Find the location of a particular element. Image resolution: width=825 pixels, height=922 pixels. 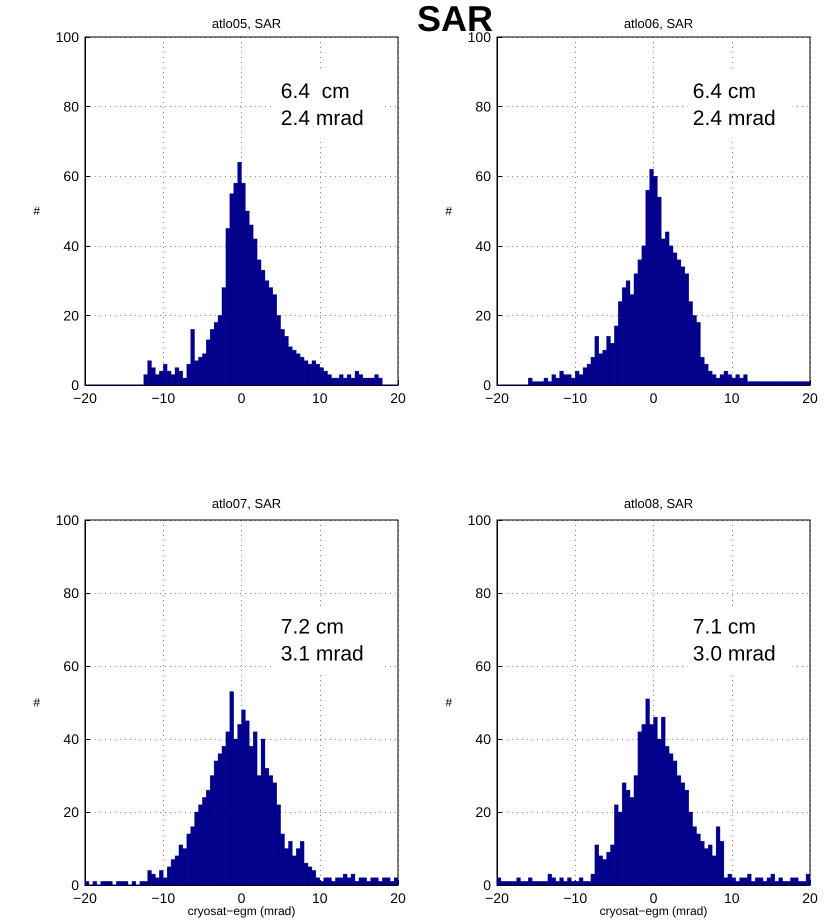

chart-title: atlo05, SAR is located at coordinates (247, 23).